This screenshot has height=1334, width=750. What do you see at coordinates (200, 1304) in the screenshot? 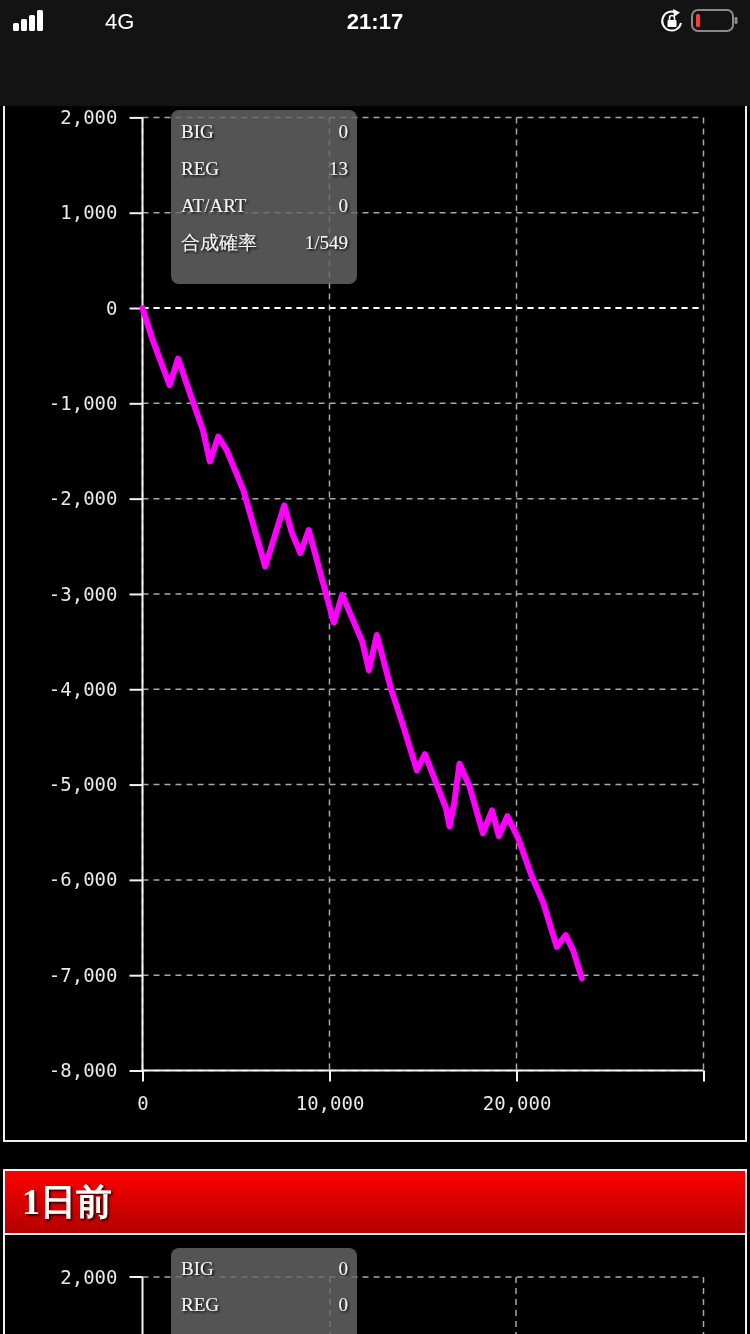
I see `text: REG` at bounding box center [200, 1304].